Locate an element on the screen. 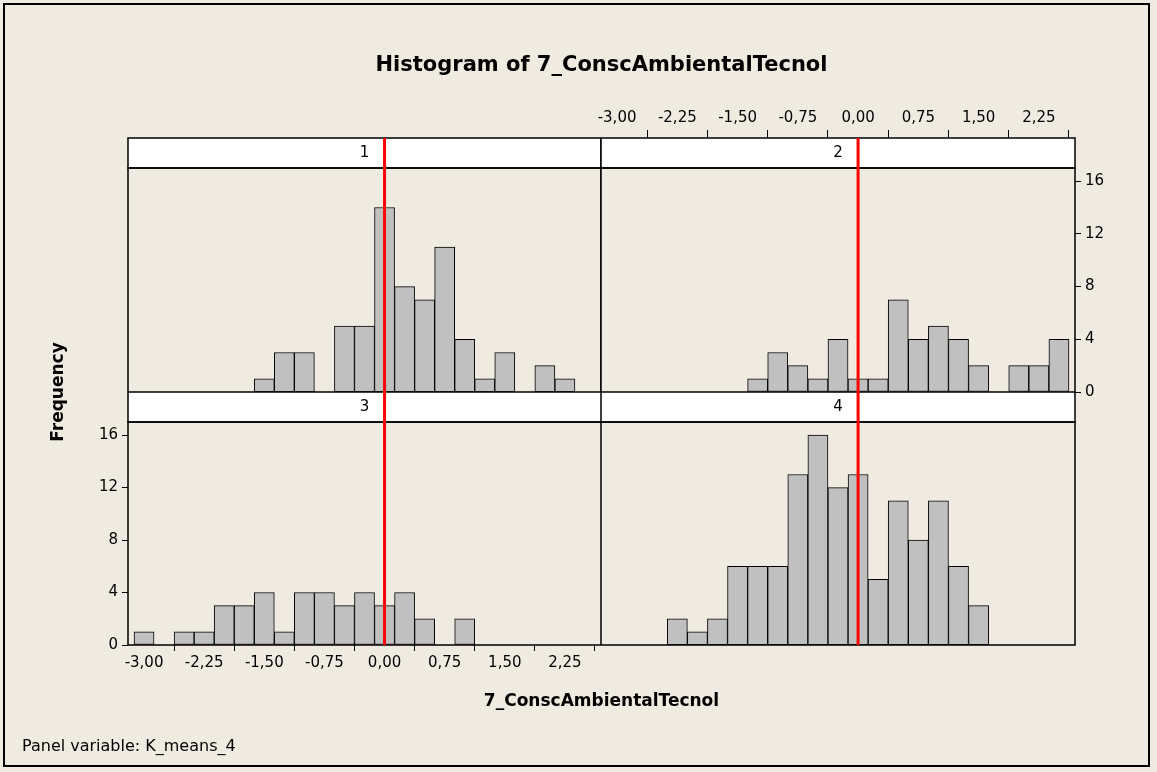 This screenshot has height=772, width=1157. chart-subtitle: 1 is located at coordinates (364, 151).